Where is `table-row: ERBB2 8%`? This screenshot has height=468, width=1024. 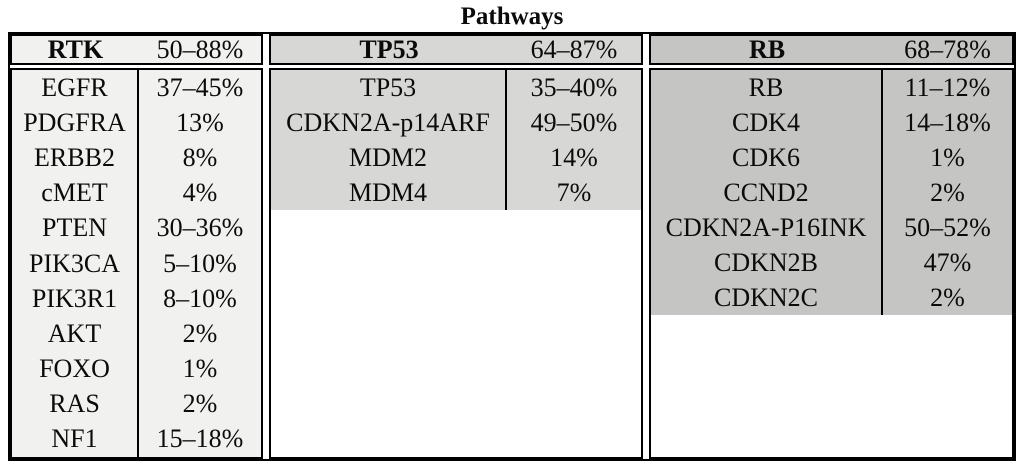
table-row: ERBB2 8% is located at coordinates (136, 158).